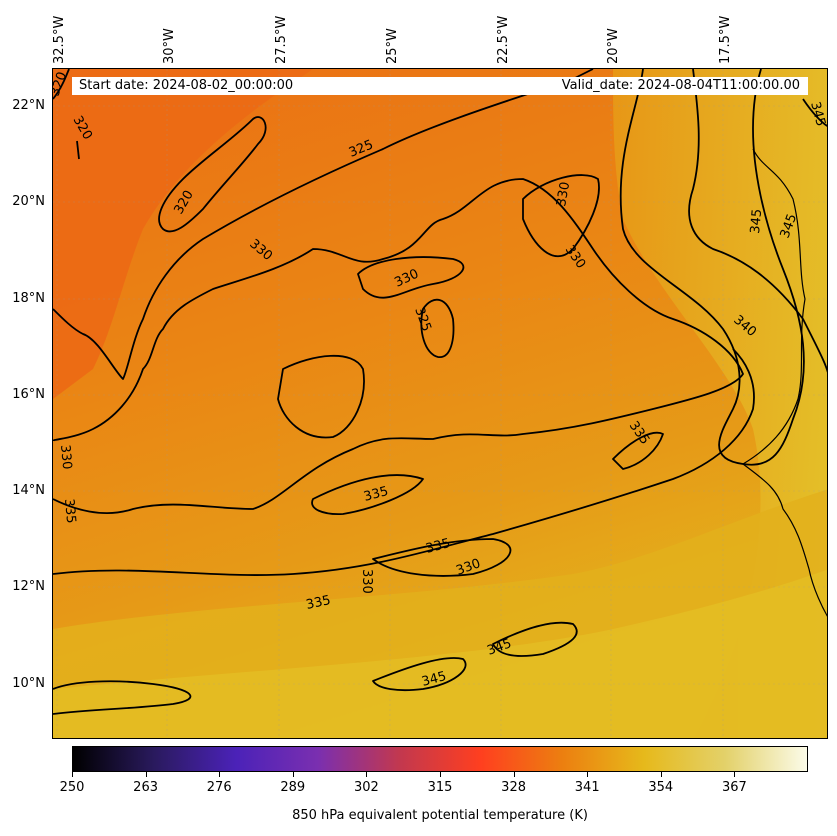 The image size is (837, 836). Describe the element at coordinates (535, 639) in the screenshot. I see `contour-345-south-a` at that location.